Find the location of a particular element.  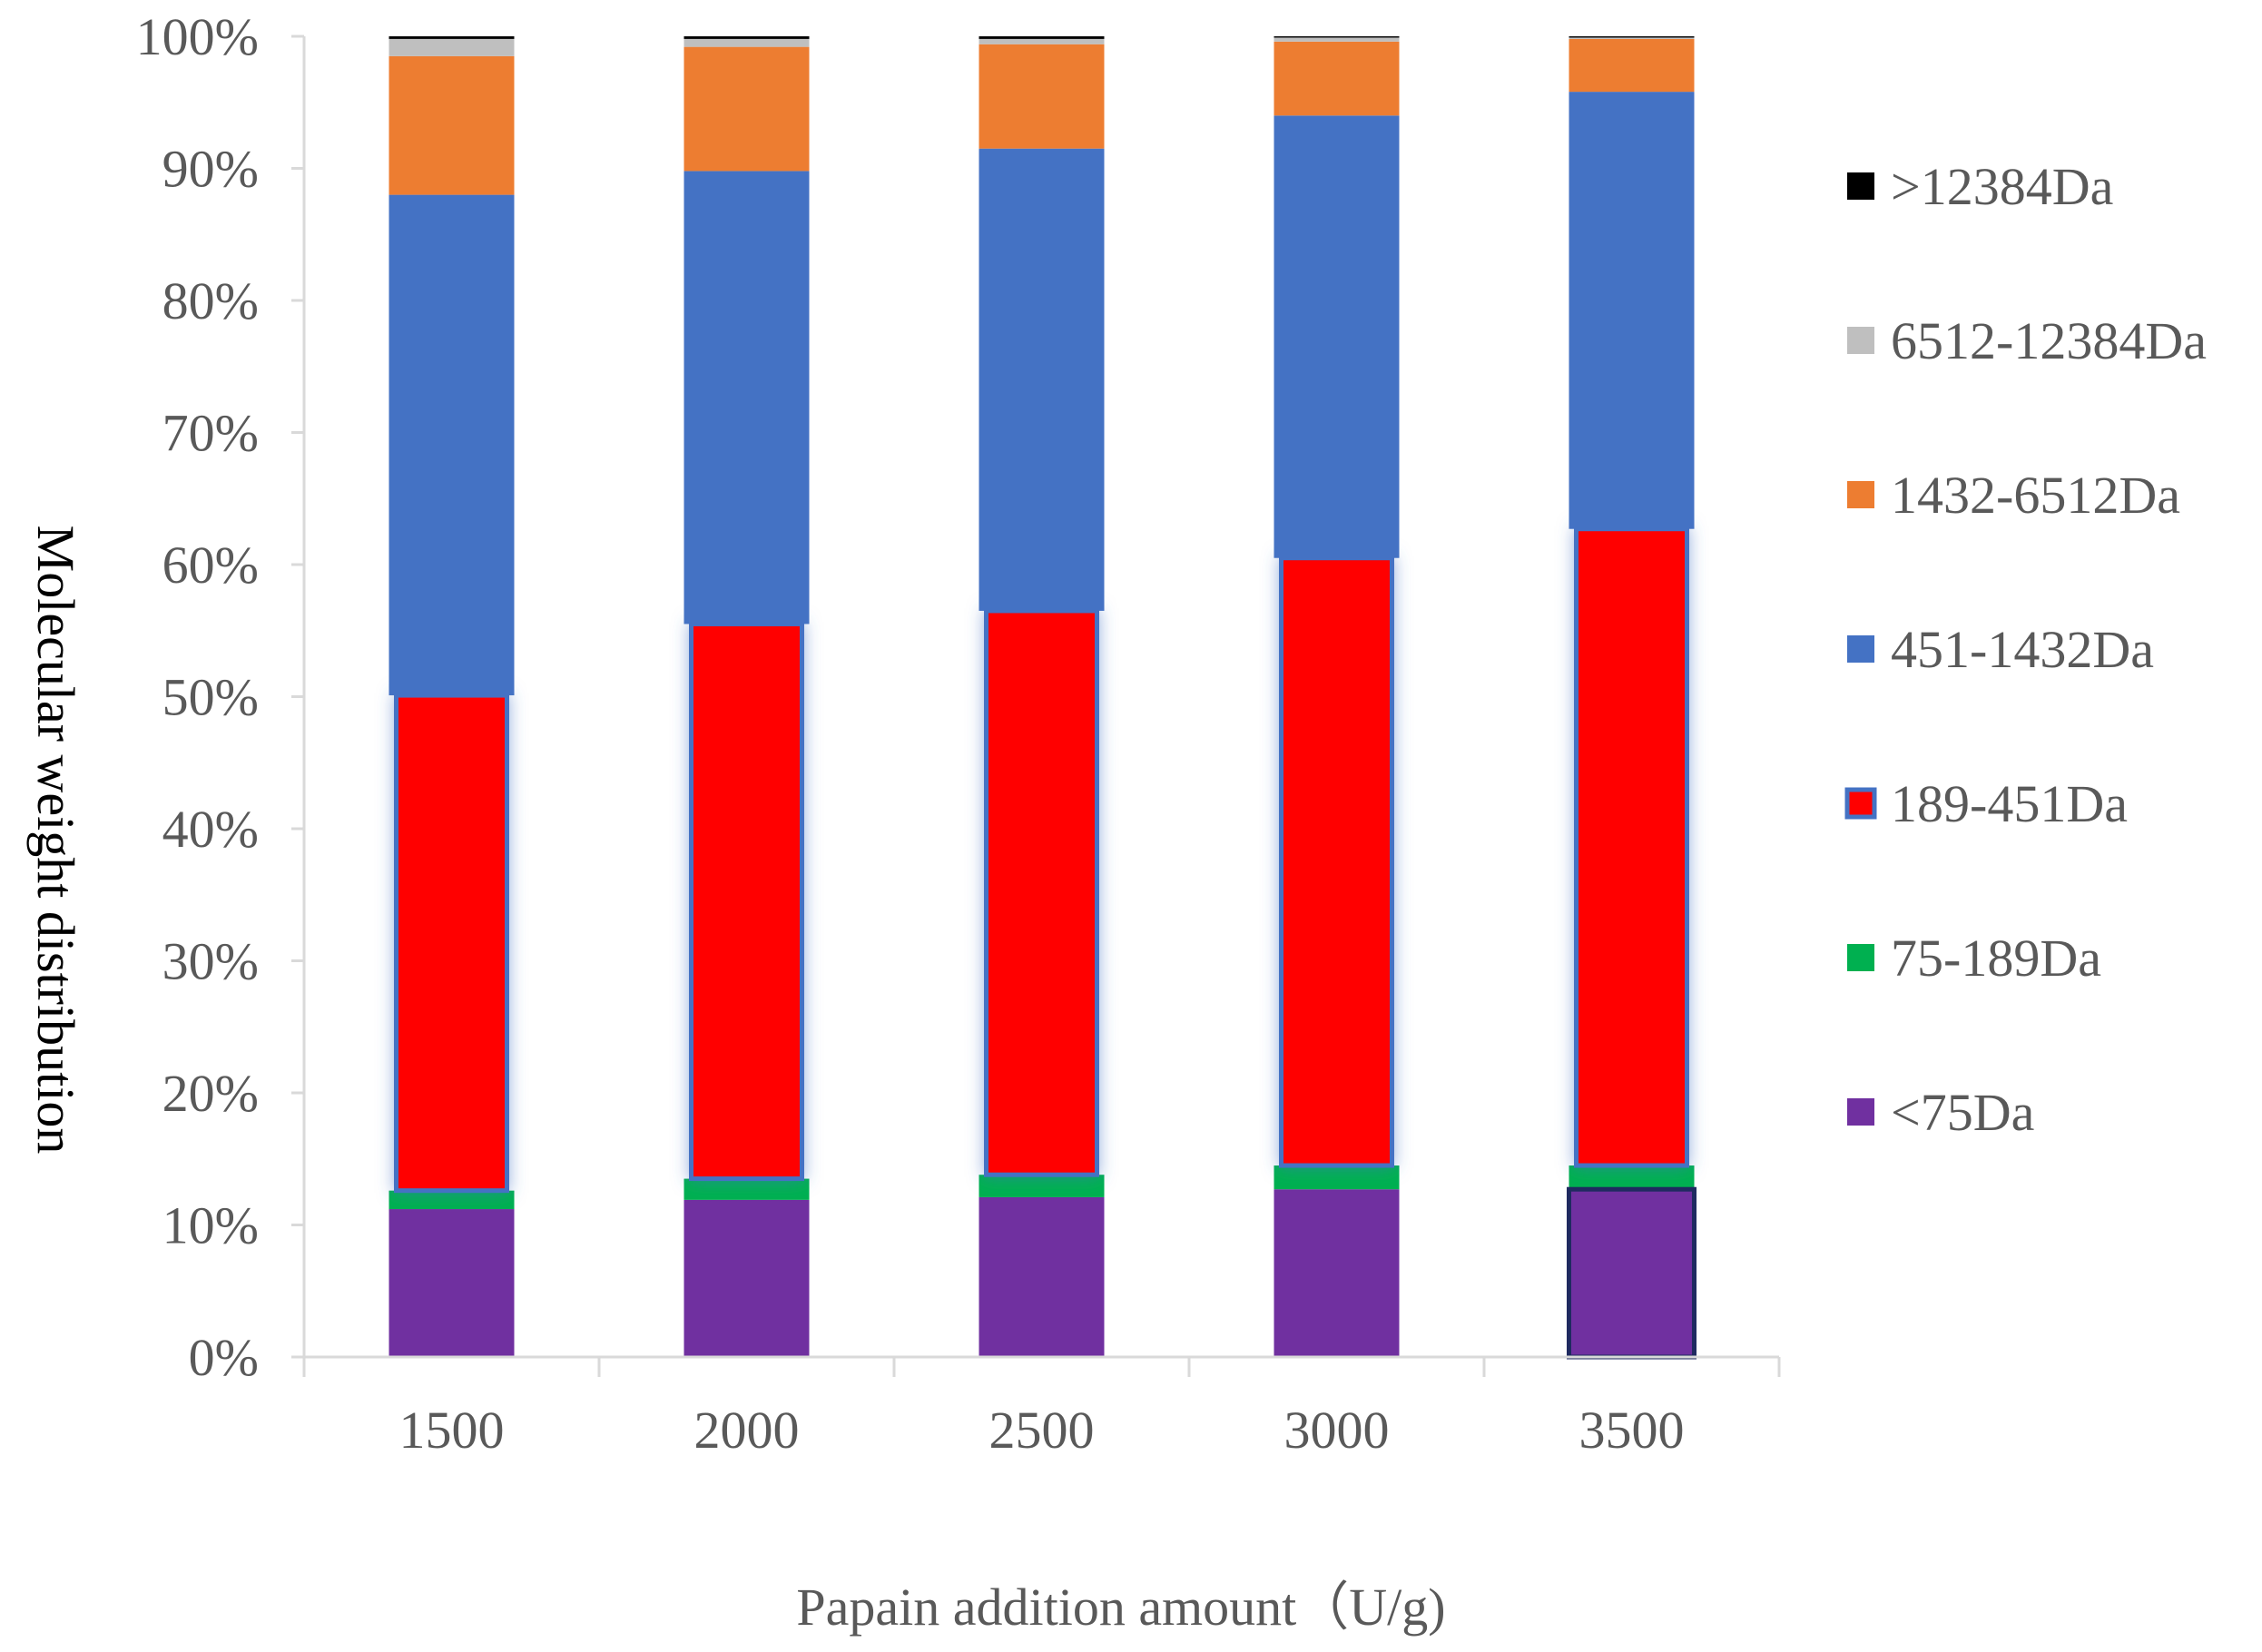

legend-item: >12384Da is located at coordinates (1980, 186).